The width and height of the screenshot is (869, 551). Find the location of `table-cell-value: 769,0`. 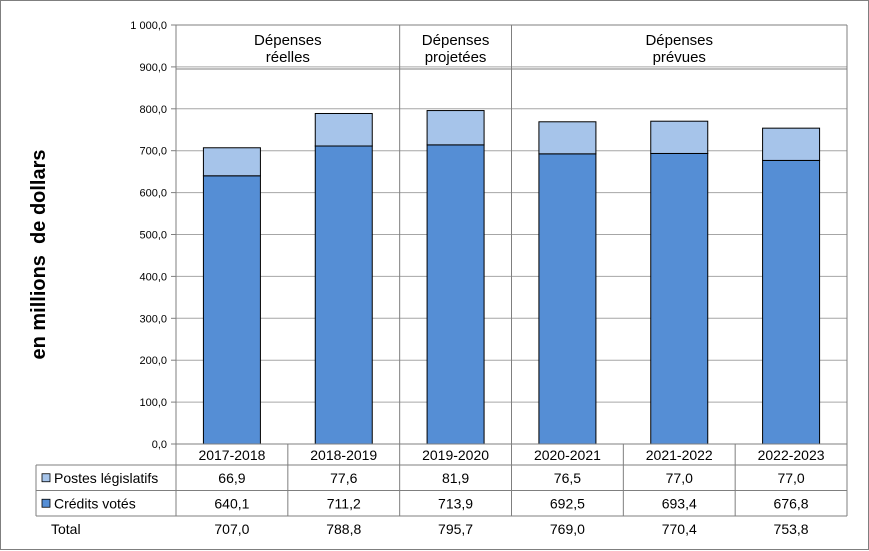

table-cell-value: 769,0 is located at coordinates (567, 529).